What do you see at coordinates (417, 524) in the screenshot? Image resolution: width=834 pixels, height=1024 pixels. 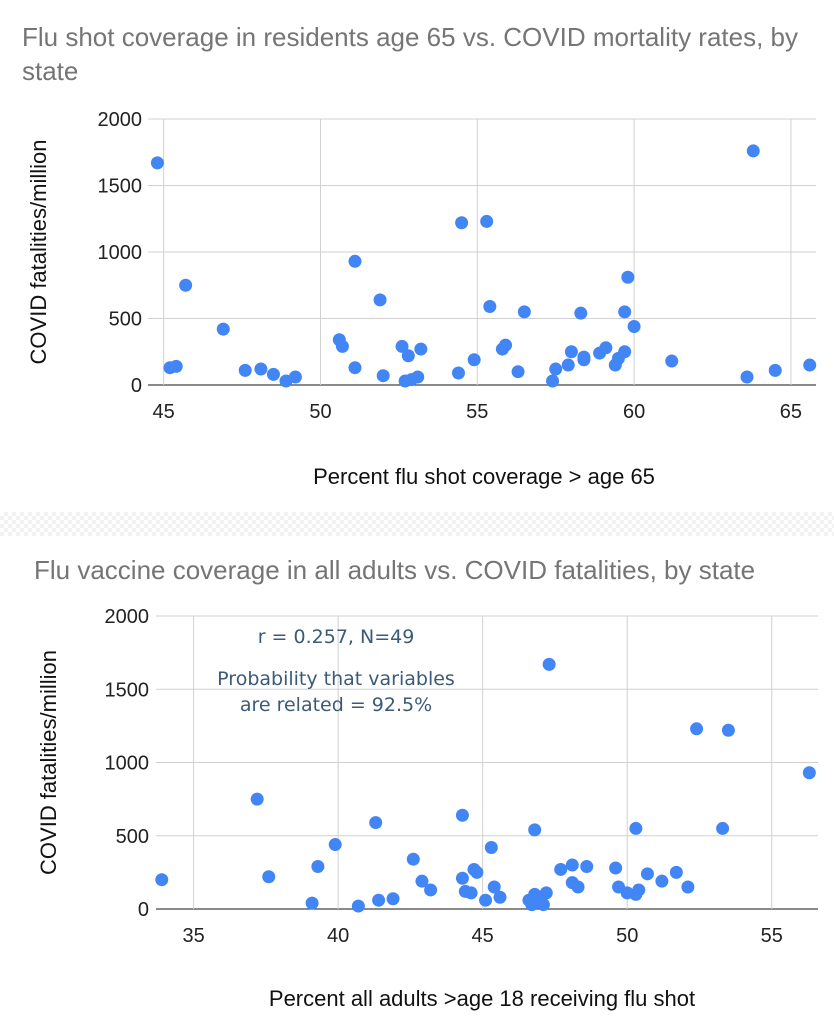 I see `panel-separator` at bounding box center [417, 524].